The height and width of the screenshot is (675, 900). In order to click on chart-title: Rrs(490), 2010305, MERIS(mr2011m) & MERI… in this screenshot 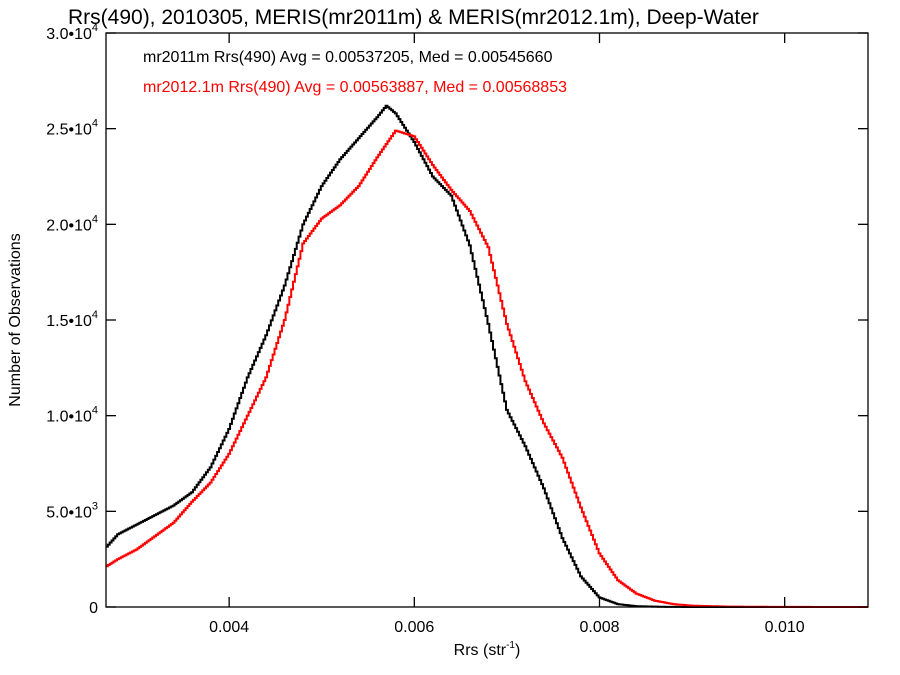, I will do `click(413, 17)`.